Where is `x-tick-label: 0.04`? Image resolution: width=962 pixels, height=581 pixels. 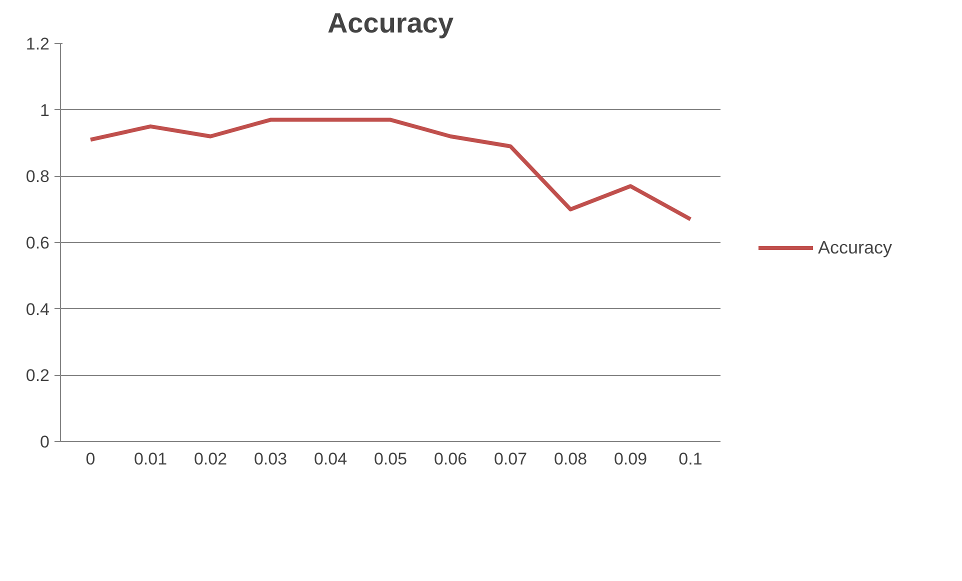
x-tick-label: 0.04 is located at coordinates (331, 459).